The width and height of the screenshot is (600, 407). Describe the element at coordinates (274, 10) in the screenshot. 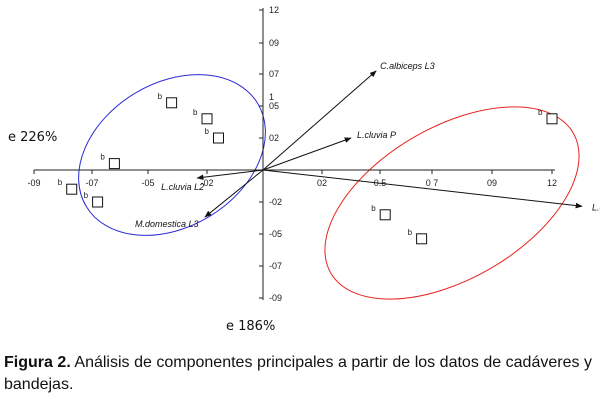

I see `y-tick-label: 12` at that location.